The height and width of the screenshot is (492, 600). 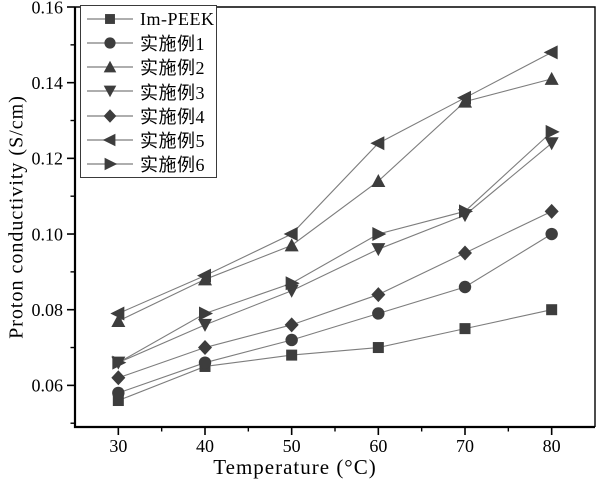 I want to click on x-tick-label: 50, so click(x=292, y=446).